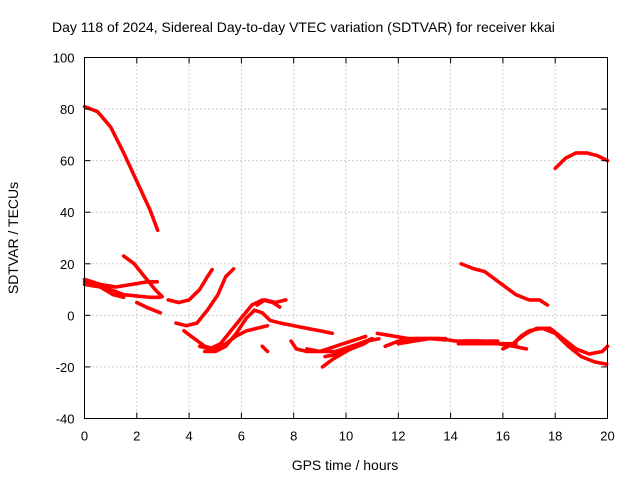 This screenshot has width=640, height=480. Describe the element at coordinates (450, 436) in the screenshot. I see `x-tick-label: 14` at that location.